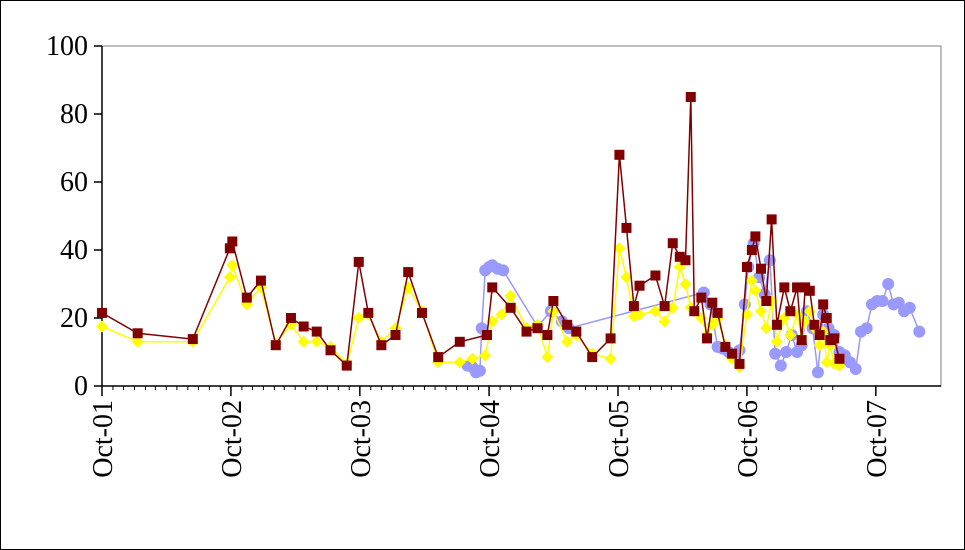  I want to click on x-tick-label: Oct-03, so click(361, 439).